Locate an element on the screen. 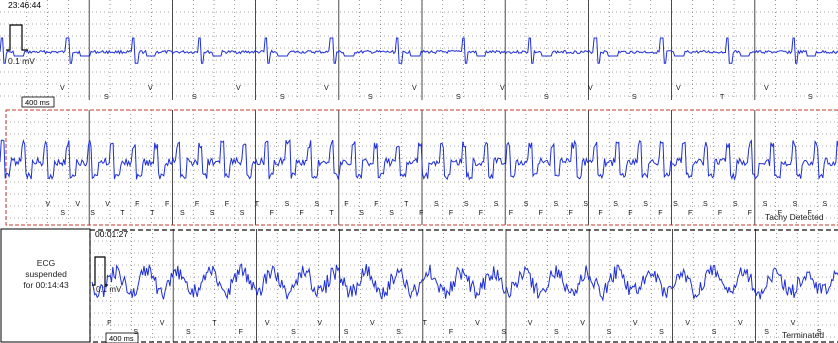  strip-3-ecg-trace is located at coordinates (464, 282).